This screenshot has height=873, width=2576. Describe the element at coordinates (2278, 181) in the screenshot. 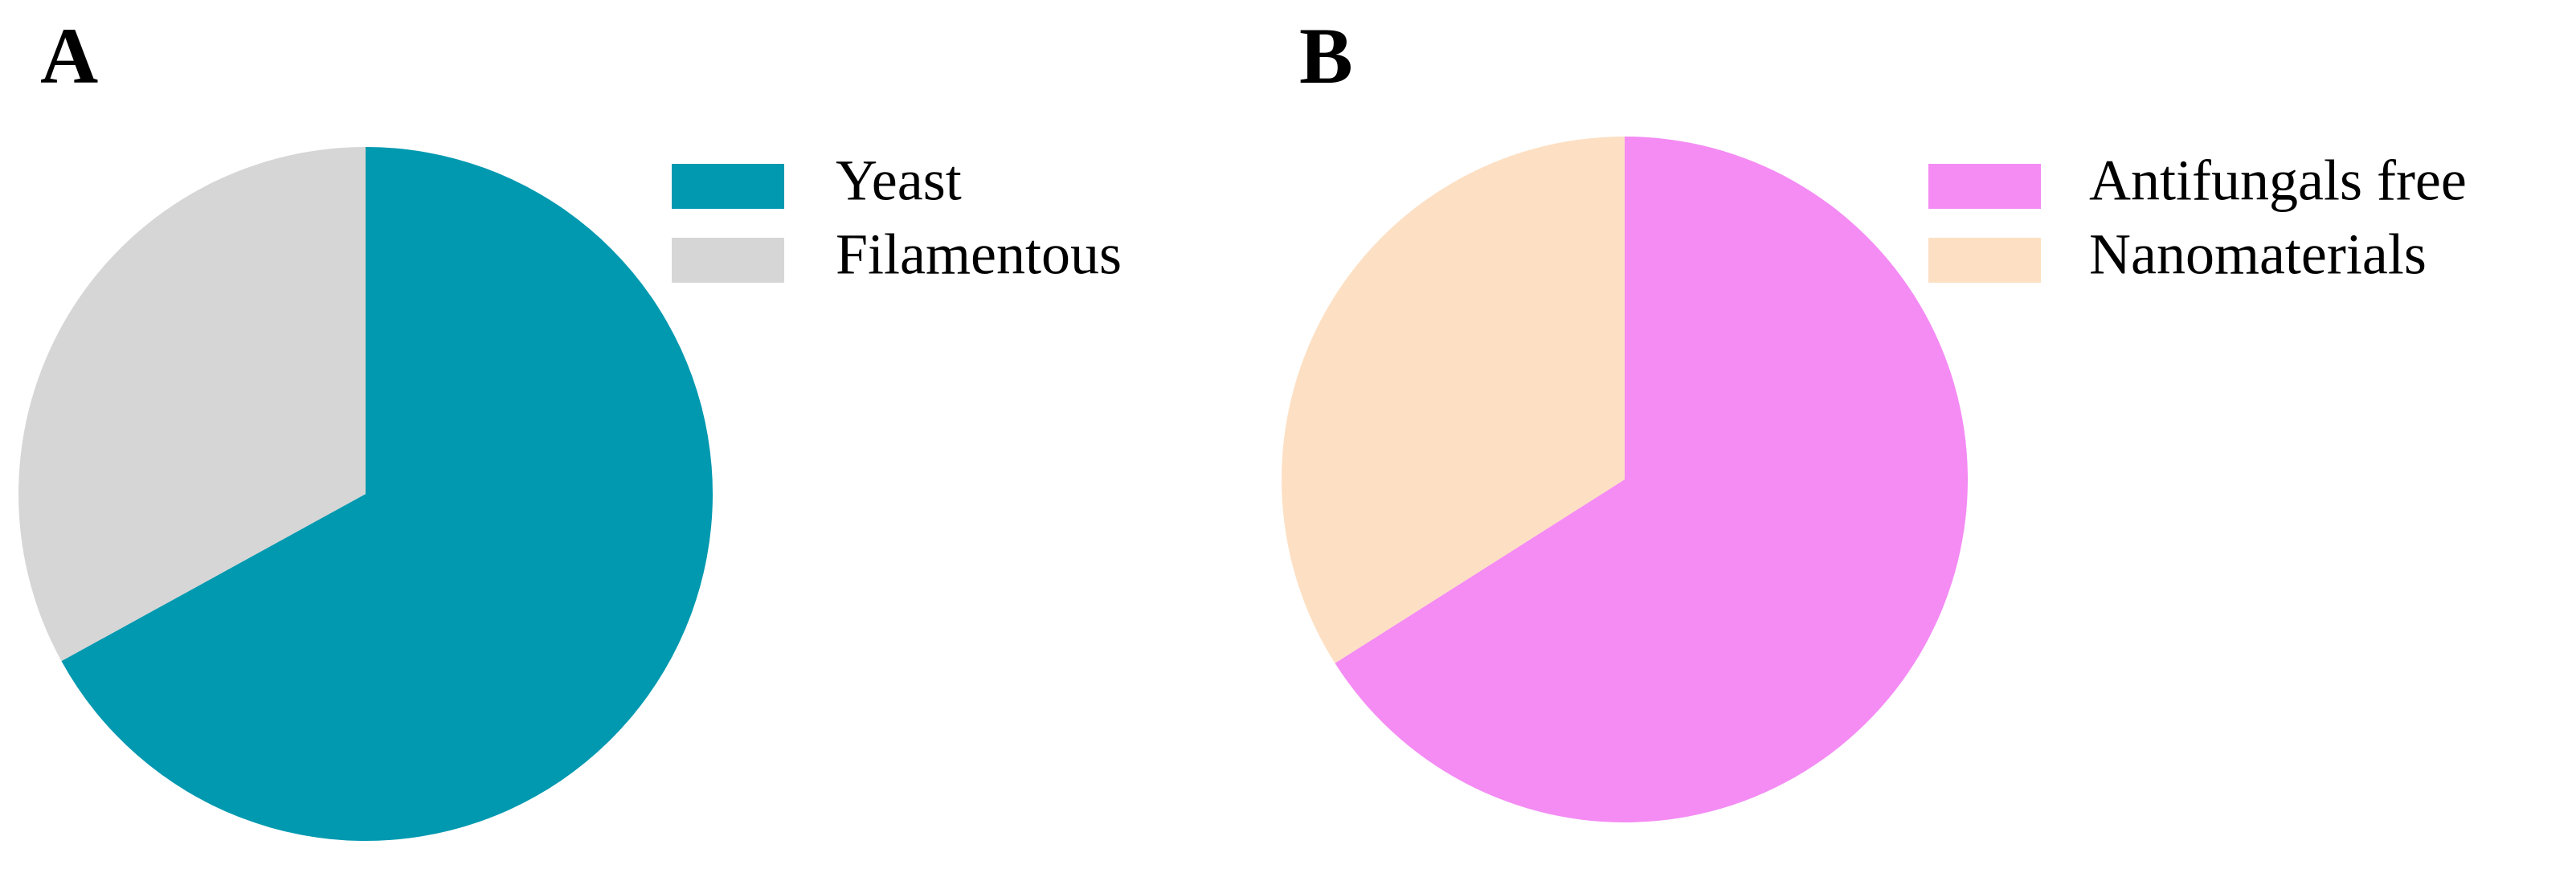

I see `legend-label: Antifungals free` at that location.